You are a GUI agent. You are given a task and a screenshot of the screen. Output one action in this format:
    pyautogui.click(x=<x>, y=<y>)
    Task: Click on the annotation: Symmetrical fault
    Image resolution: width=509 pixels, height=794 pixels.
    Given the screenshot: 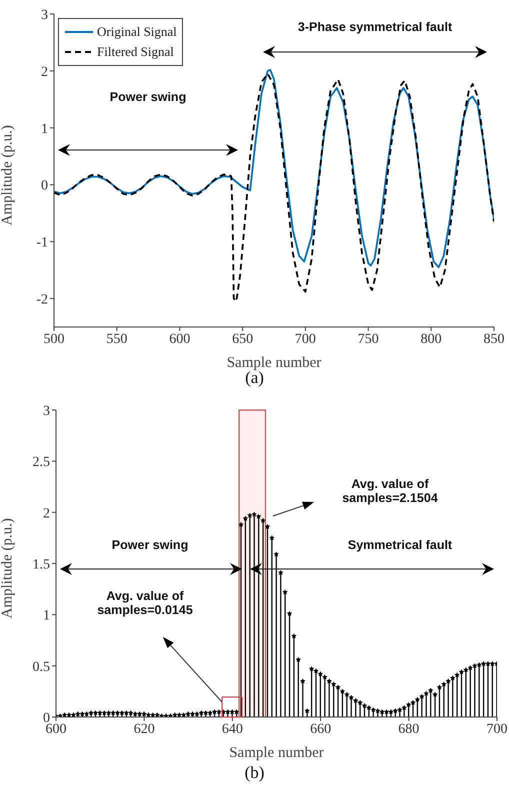 What is the action you would take?
    pyautogui.click(x=400, y=545)
    